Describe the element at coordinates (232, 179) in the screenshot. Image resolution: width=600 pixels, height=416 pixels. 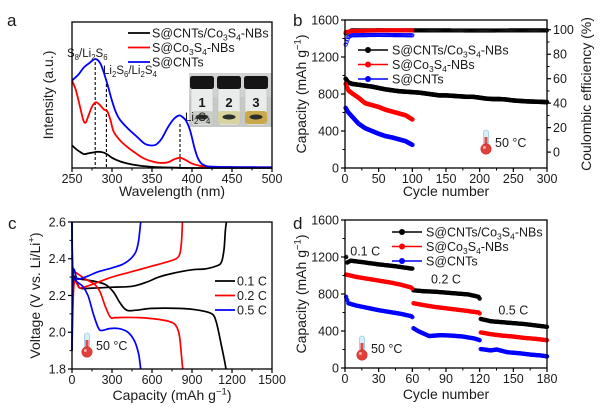
I see `x-tick-label: 450` at that location.